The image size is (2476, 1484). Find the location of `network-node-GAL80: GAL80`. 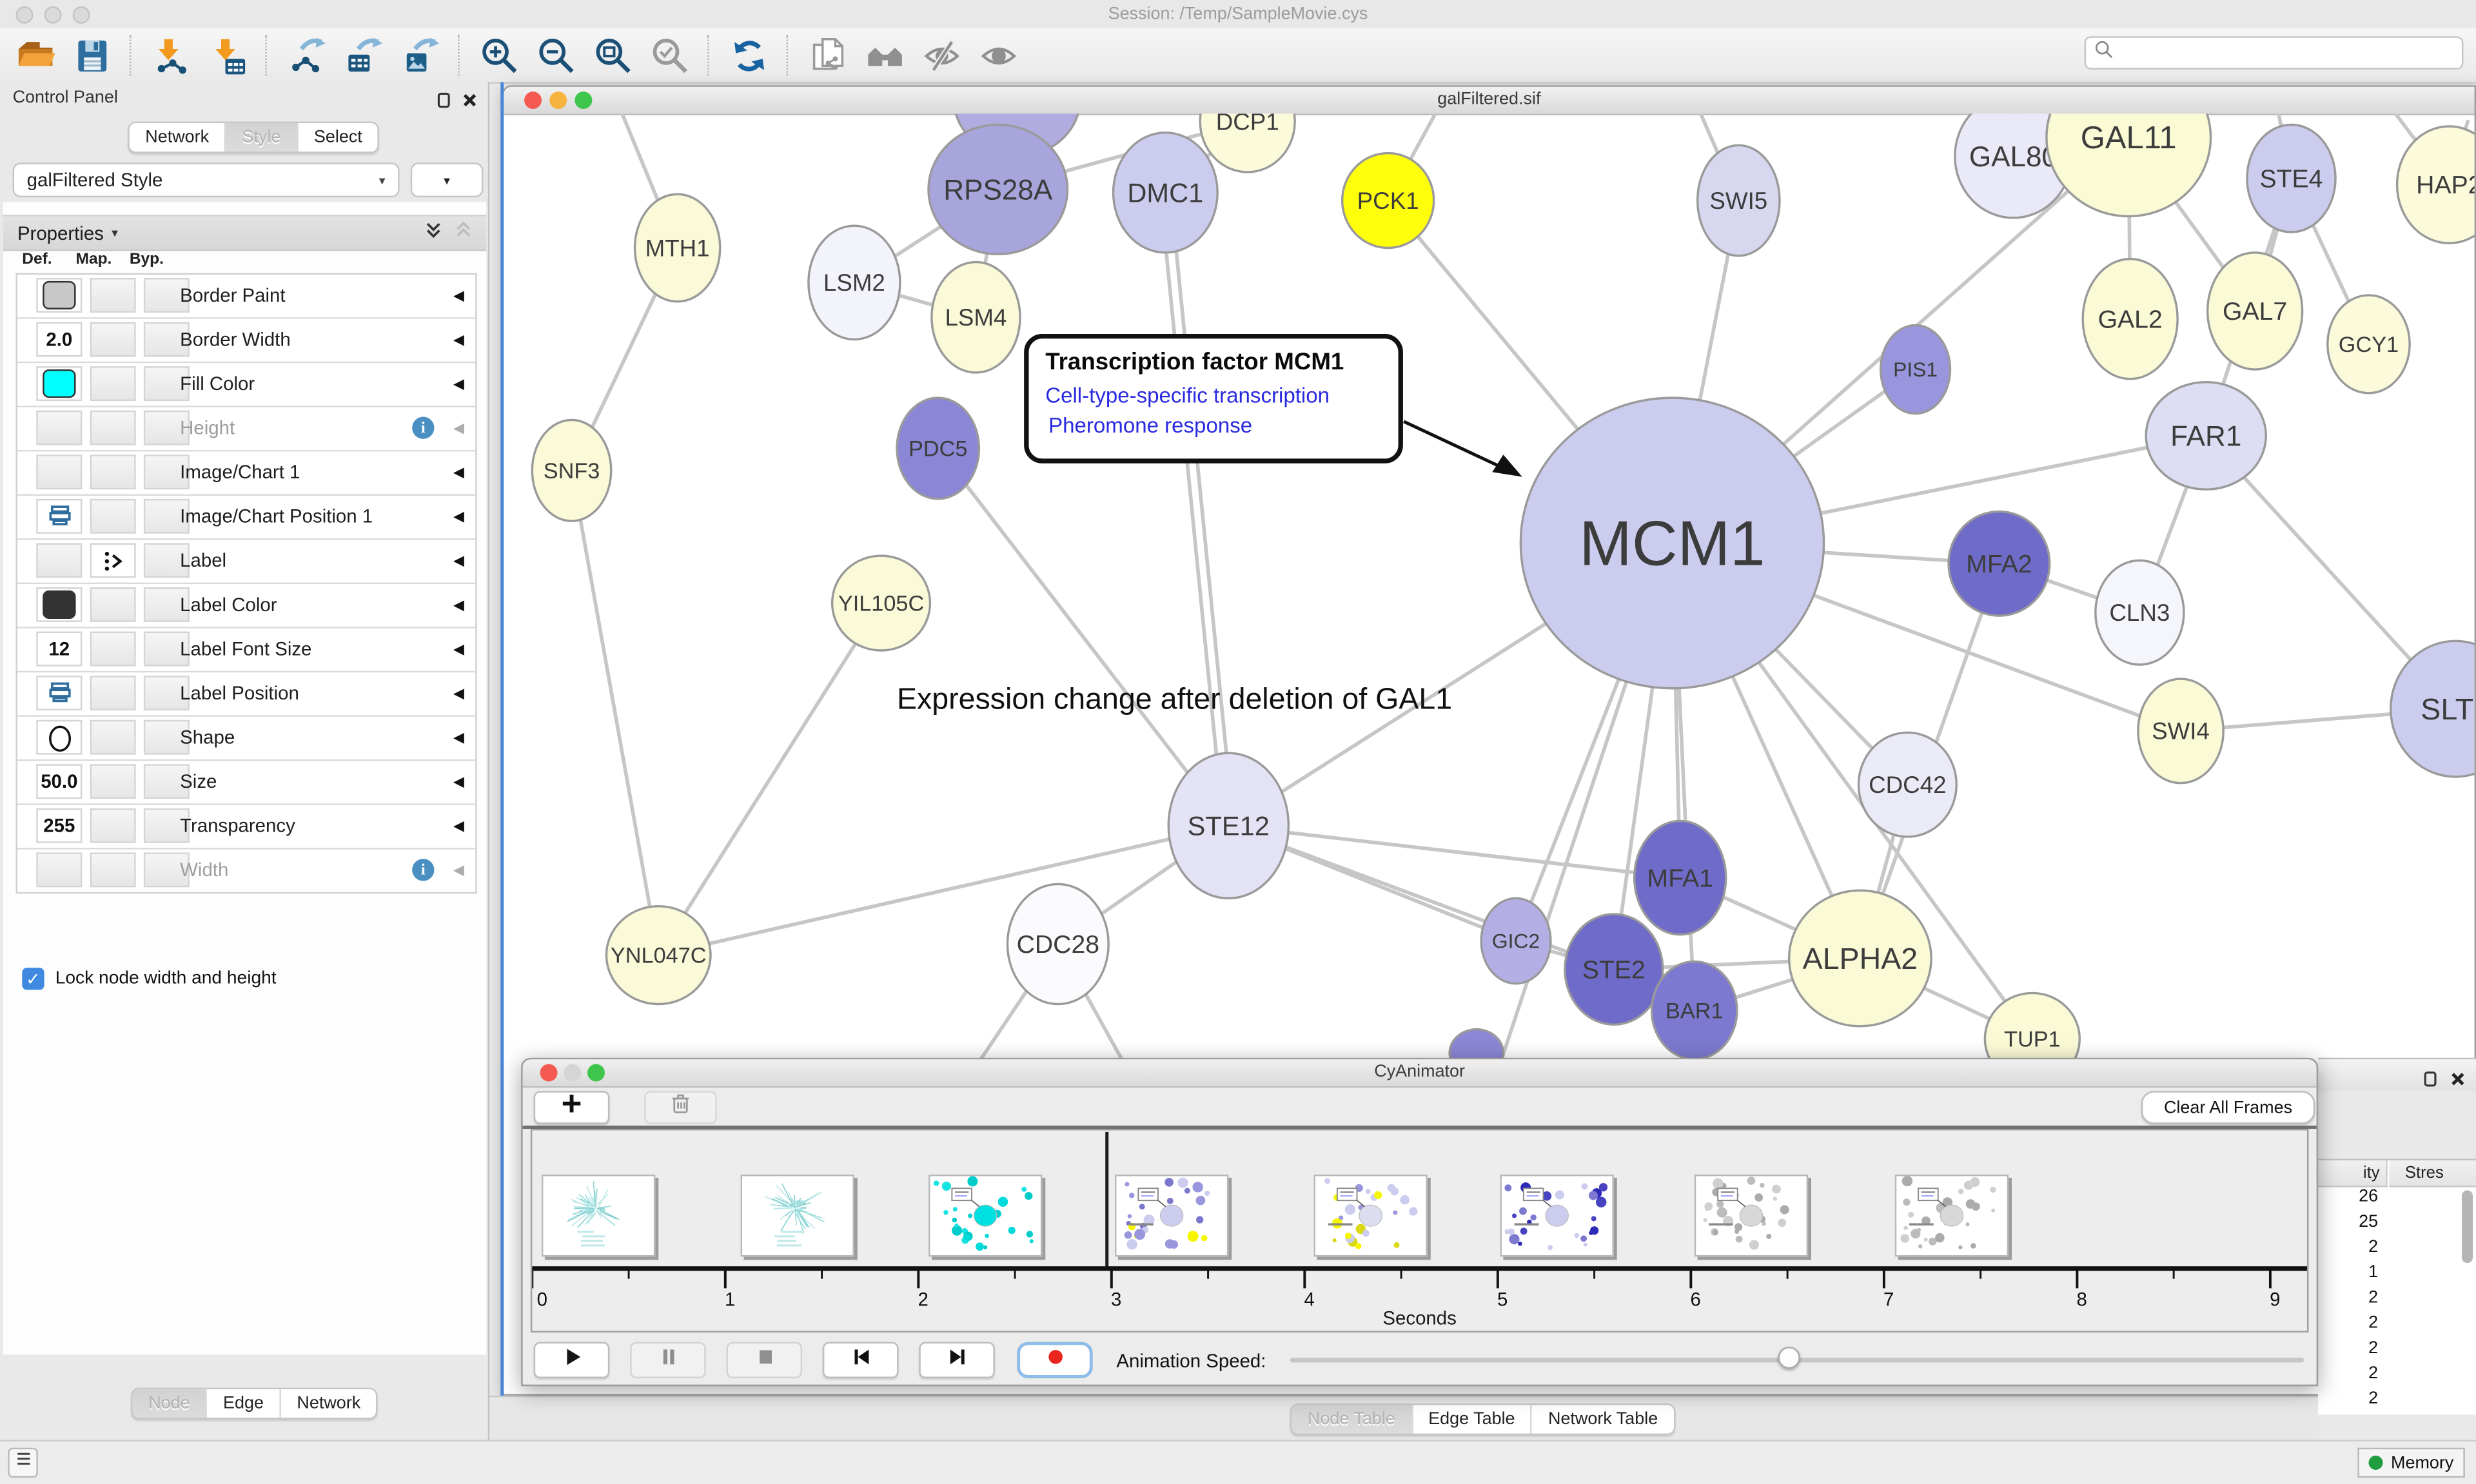

network-node-GAL80: GAL80 is located at coordinates (2013, 166).